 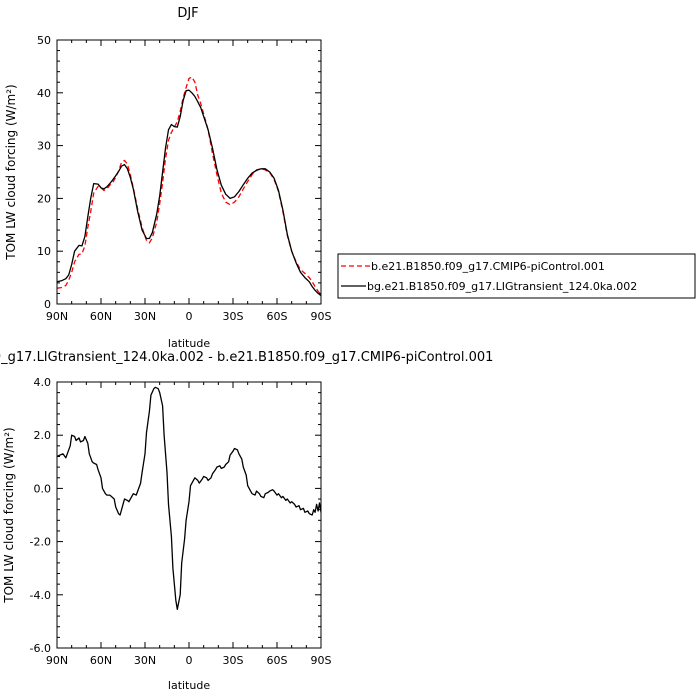 What do you see at coordinates (44, 251) in the screenshot?
I see `top-y-tick-label: 10` at bounding box center [44, 251].